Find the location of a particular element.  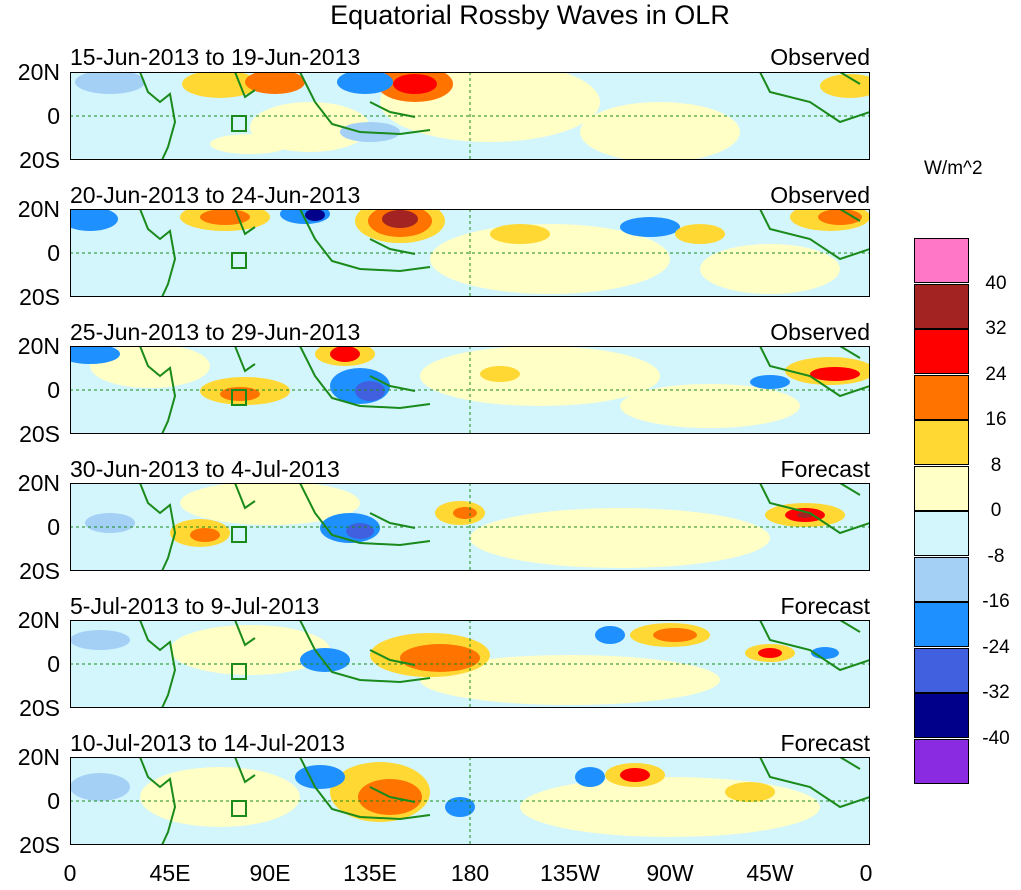

panel-1-ytick-20n: 20N is located at coordinates (38, 72).